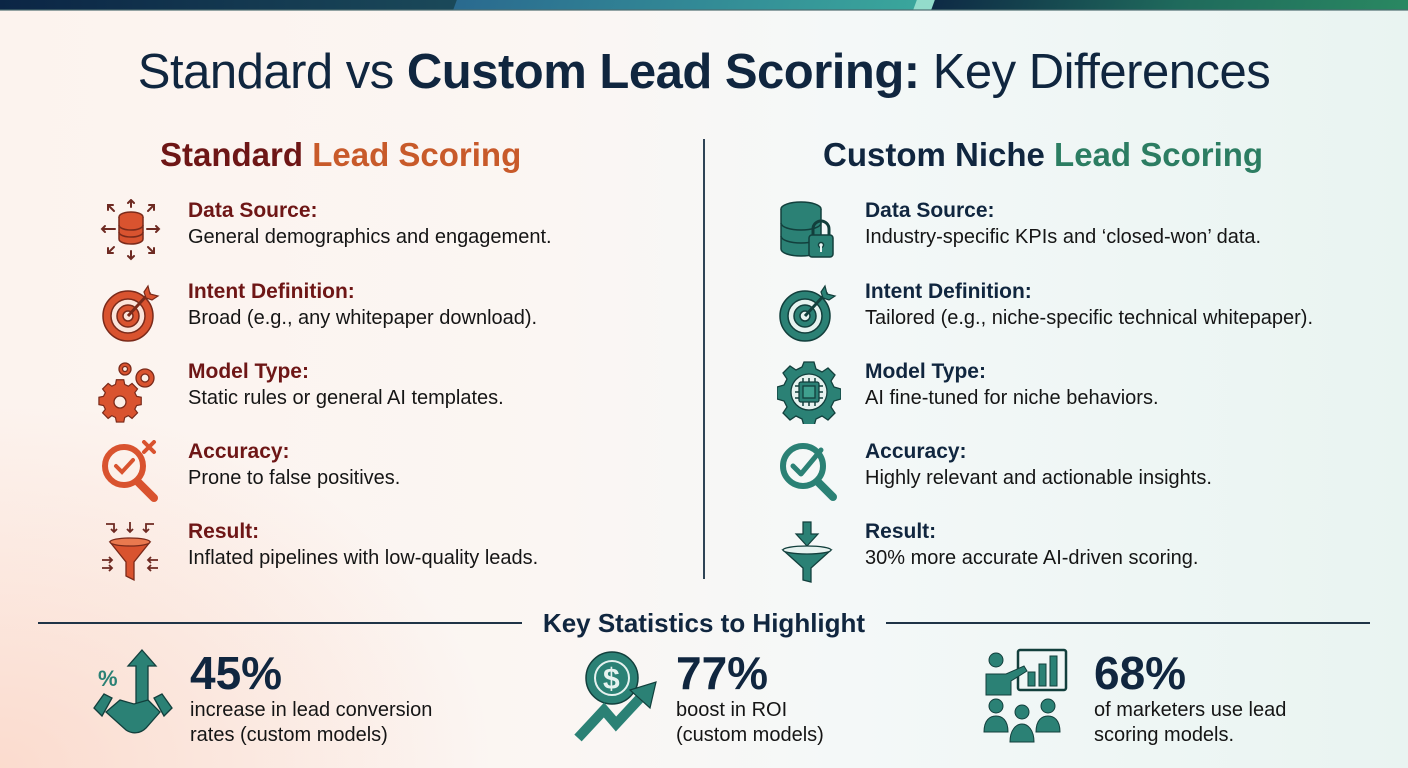 The width and height of the screenshot is (1408, 768). Describe the element at coordinates (1159, 154) in the screenshot. I see `custom-heading-accent: Lead Scoring` at that location.